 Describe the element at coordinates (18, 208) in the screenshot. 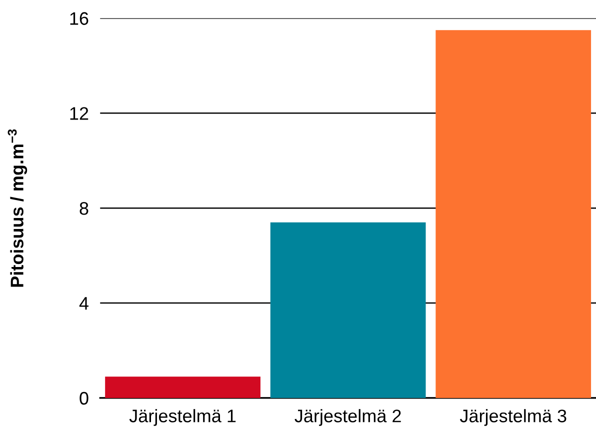

I see `y-axis-title: Pitoisuus / mg.m$^{−3}$` at that location.